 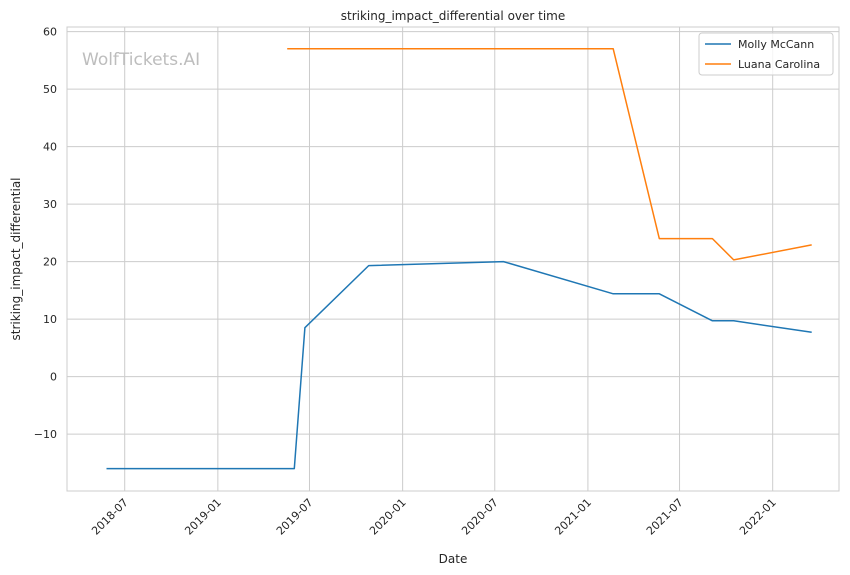 What do you see at coordinates (50, 147) in the screenshot?
I see `y-tick-label: 40` at bounding box center [50, 147].